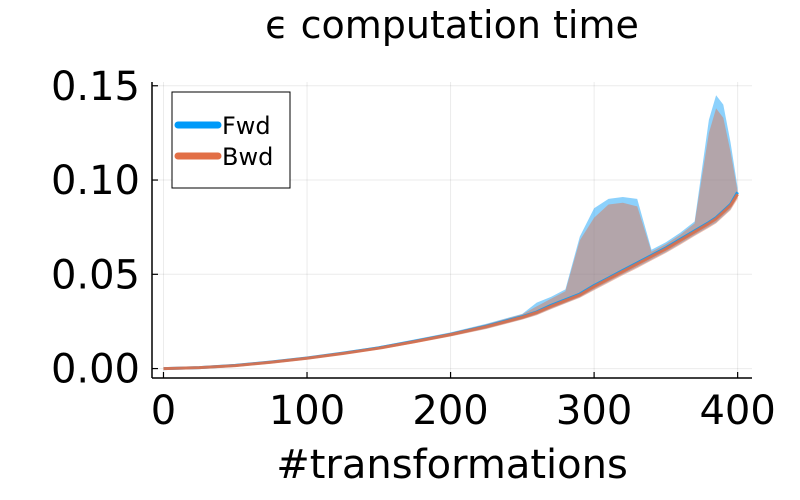 This screenshot has height=500, width=800. I want to click on legend: Fwd Bwd, so click(231, 140).